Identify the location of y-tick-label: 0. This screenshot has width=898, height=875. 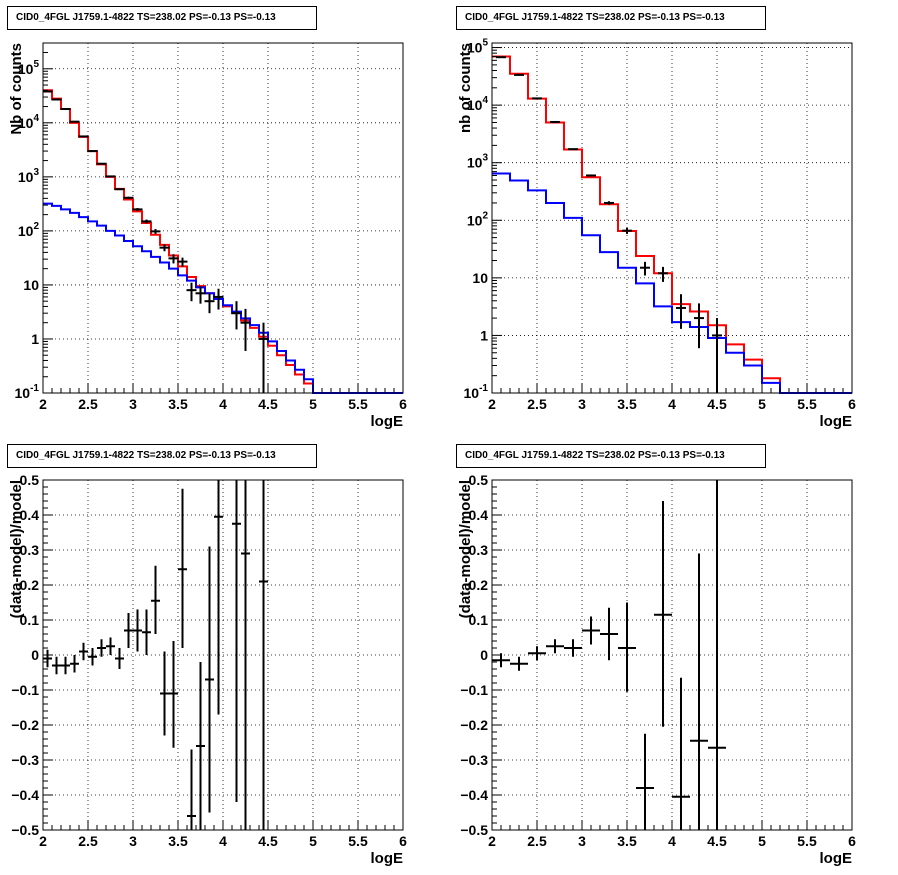
(484, 655).